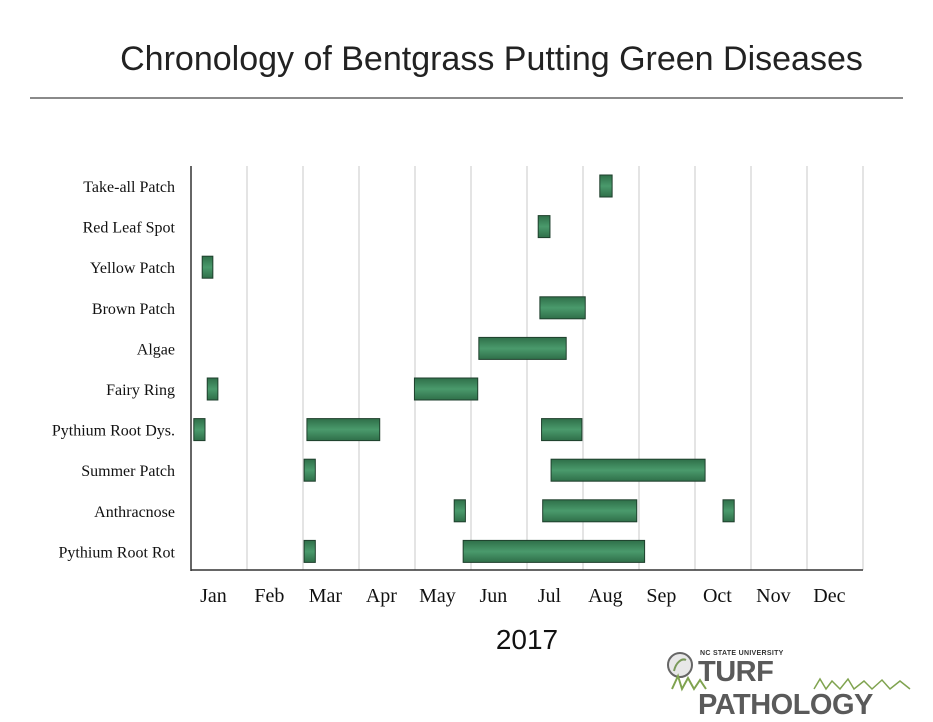 The height and width of the screenshot is (722, 933). I want to click on disease-label: Red Leaf Spot, so click(129, 228).